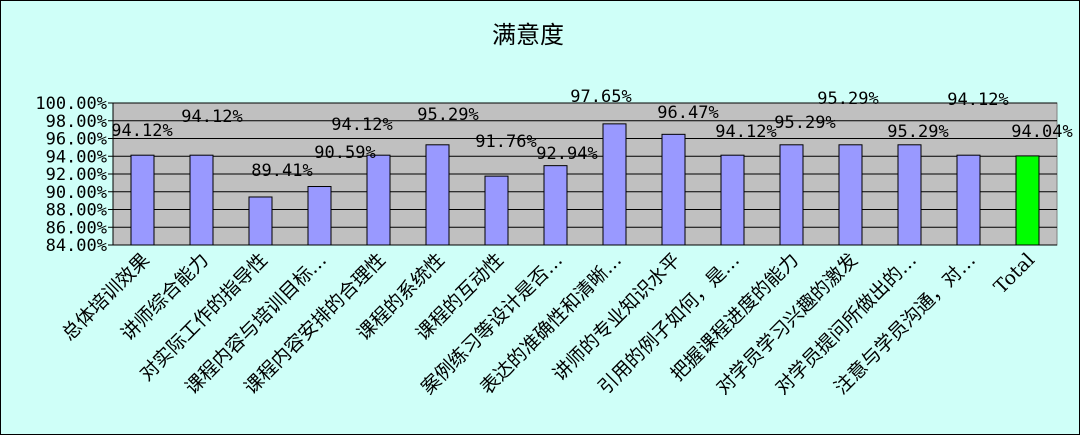 Image resolution: width=1080 pixels, height=435 pixels. What do you see at coordinates (566, 154) in the screenshot?
I see `data-label: 92.94%` at bounding box center [566, 154].